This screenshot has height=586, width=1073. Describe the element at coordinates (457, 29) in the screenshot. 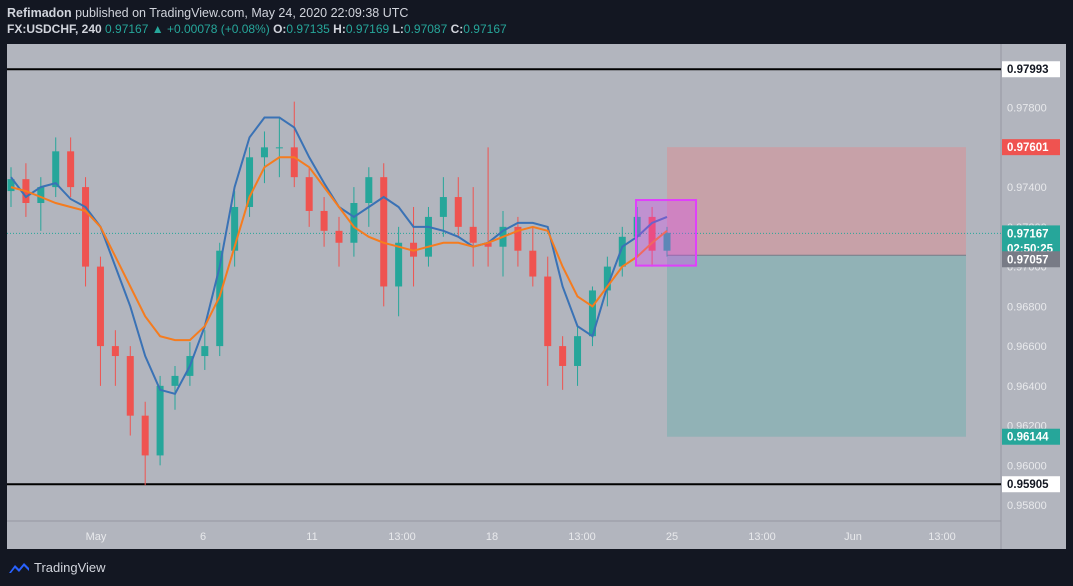

I see `close-label: C:` at that location.